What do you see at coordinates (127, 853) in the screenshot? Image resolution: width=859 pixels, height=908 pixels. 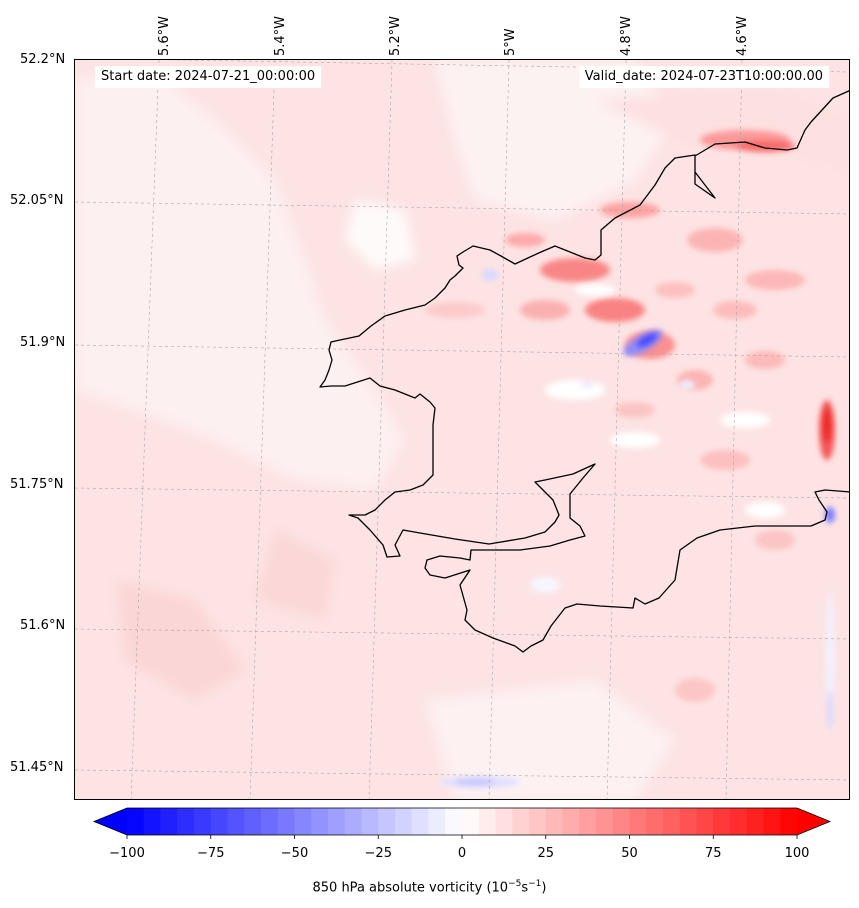 I see `colorbar-tick-label: −100` at bounding box center [127, 853].